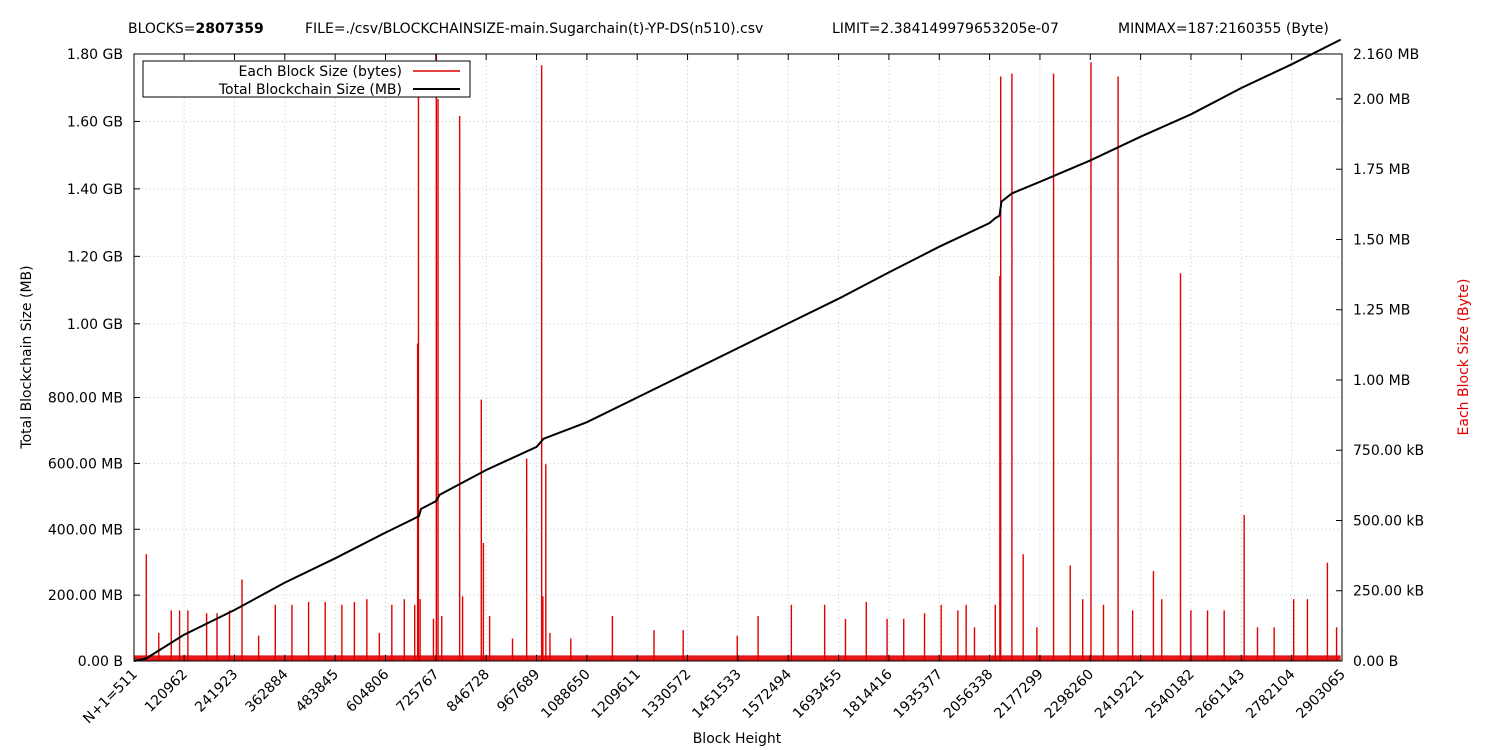  I want to click on y-tick-label: 1.20 GB, so click(95, 257).